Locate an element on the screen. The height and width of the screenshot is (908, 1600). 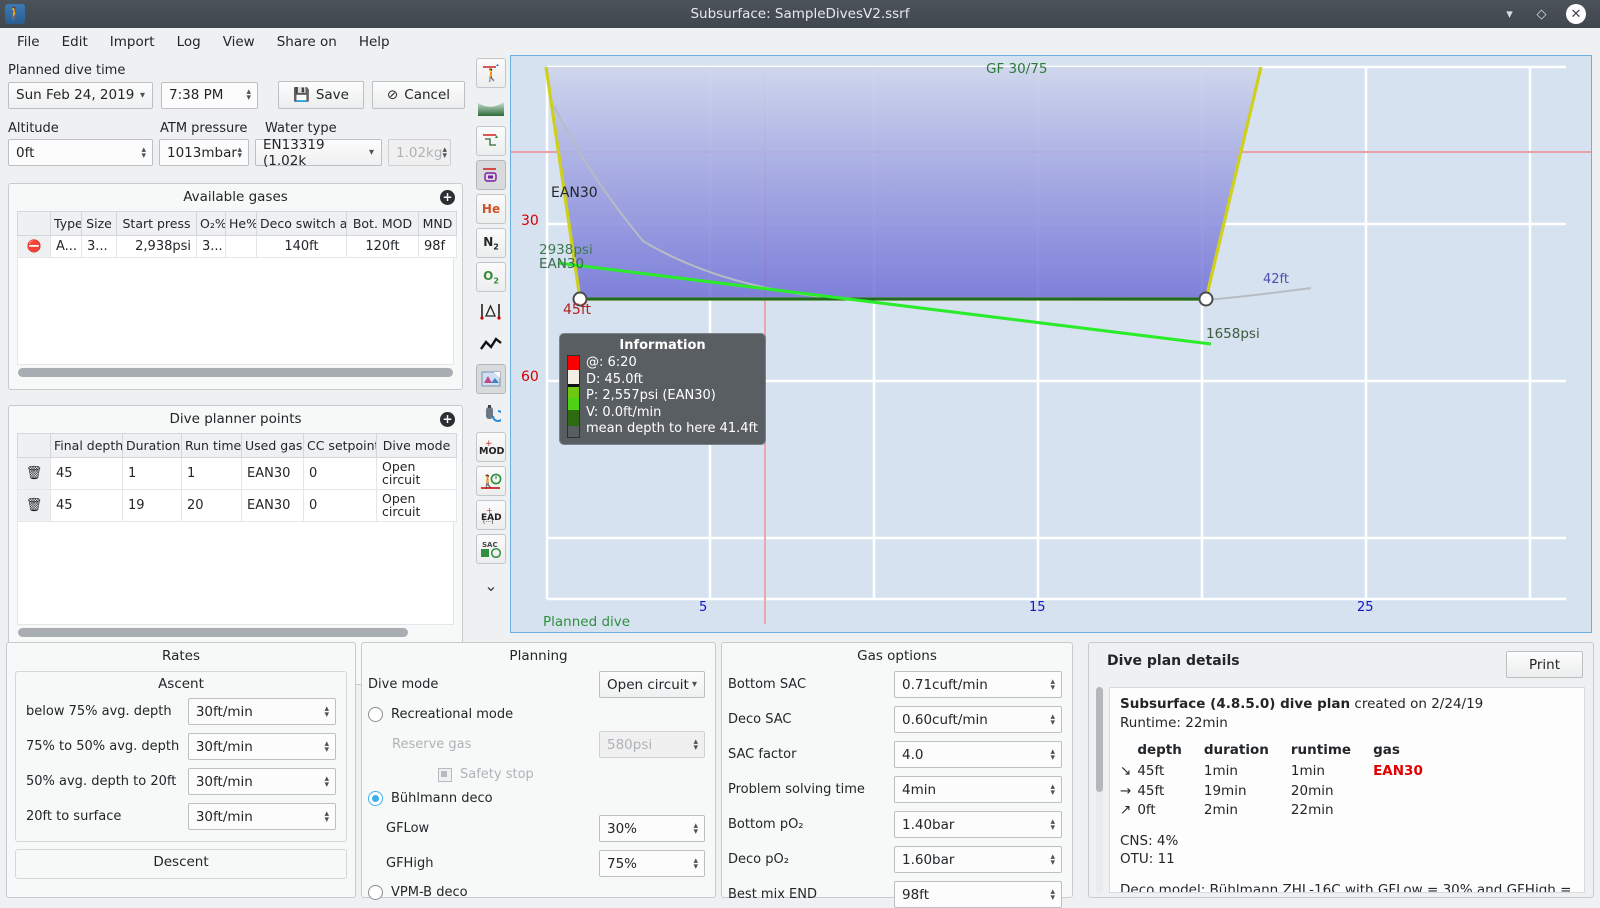
photo-overlay-icon is located at coordinates (491, 379).